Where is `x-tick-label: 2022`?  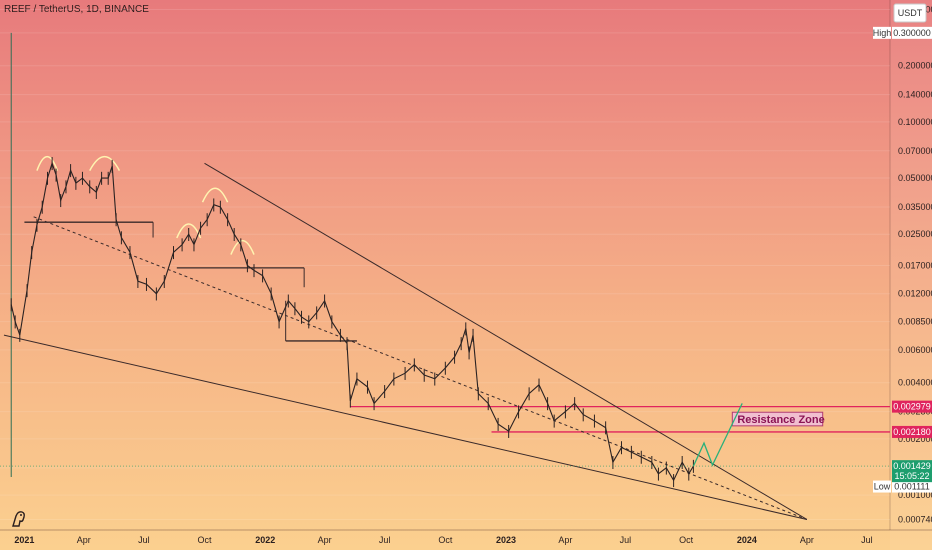
x-tick-label: 2022 is located at coordinates (265, 540).